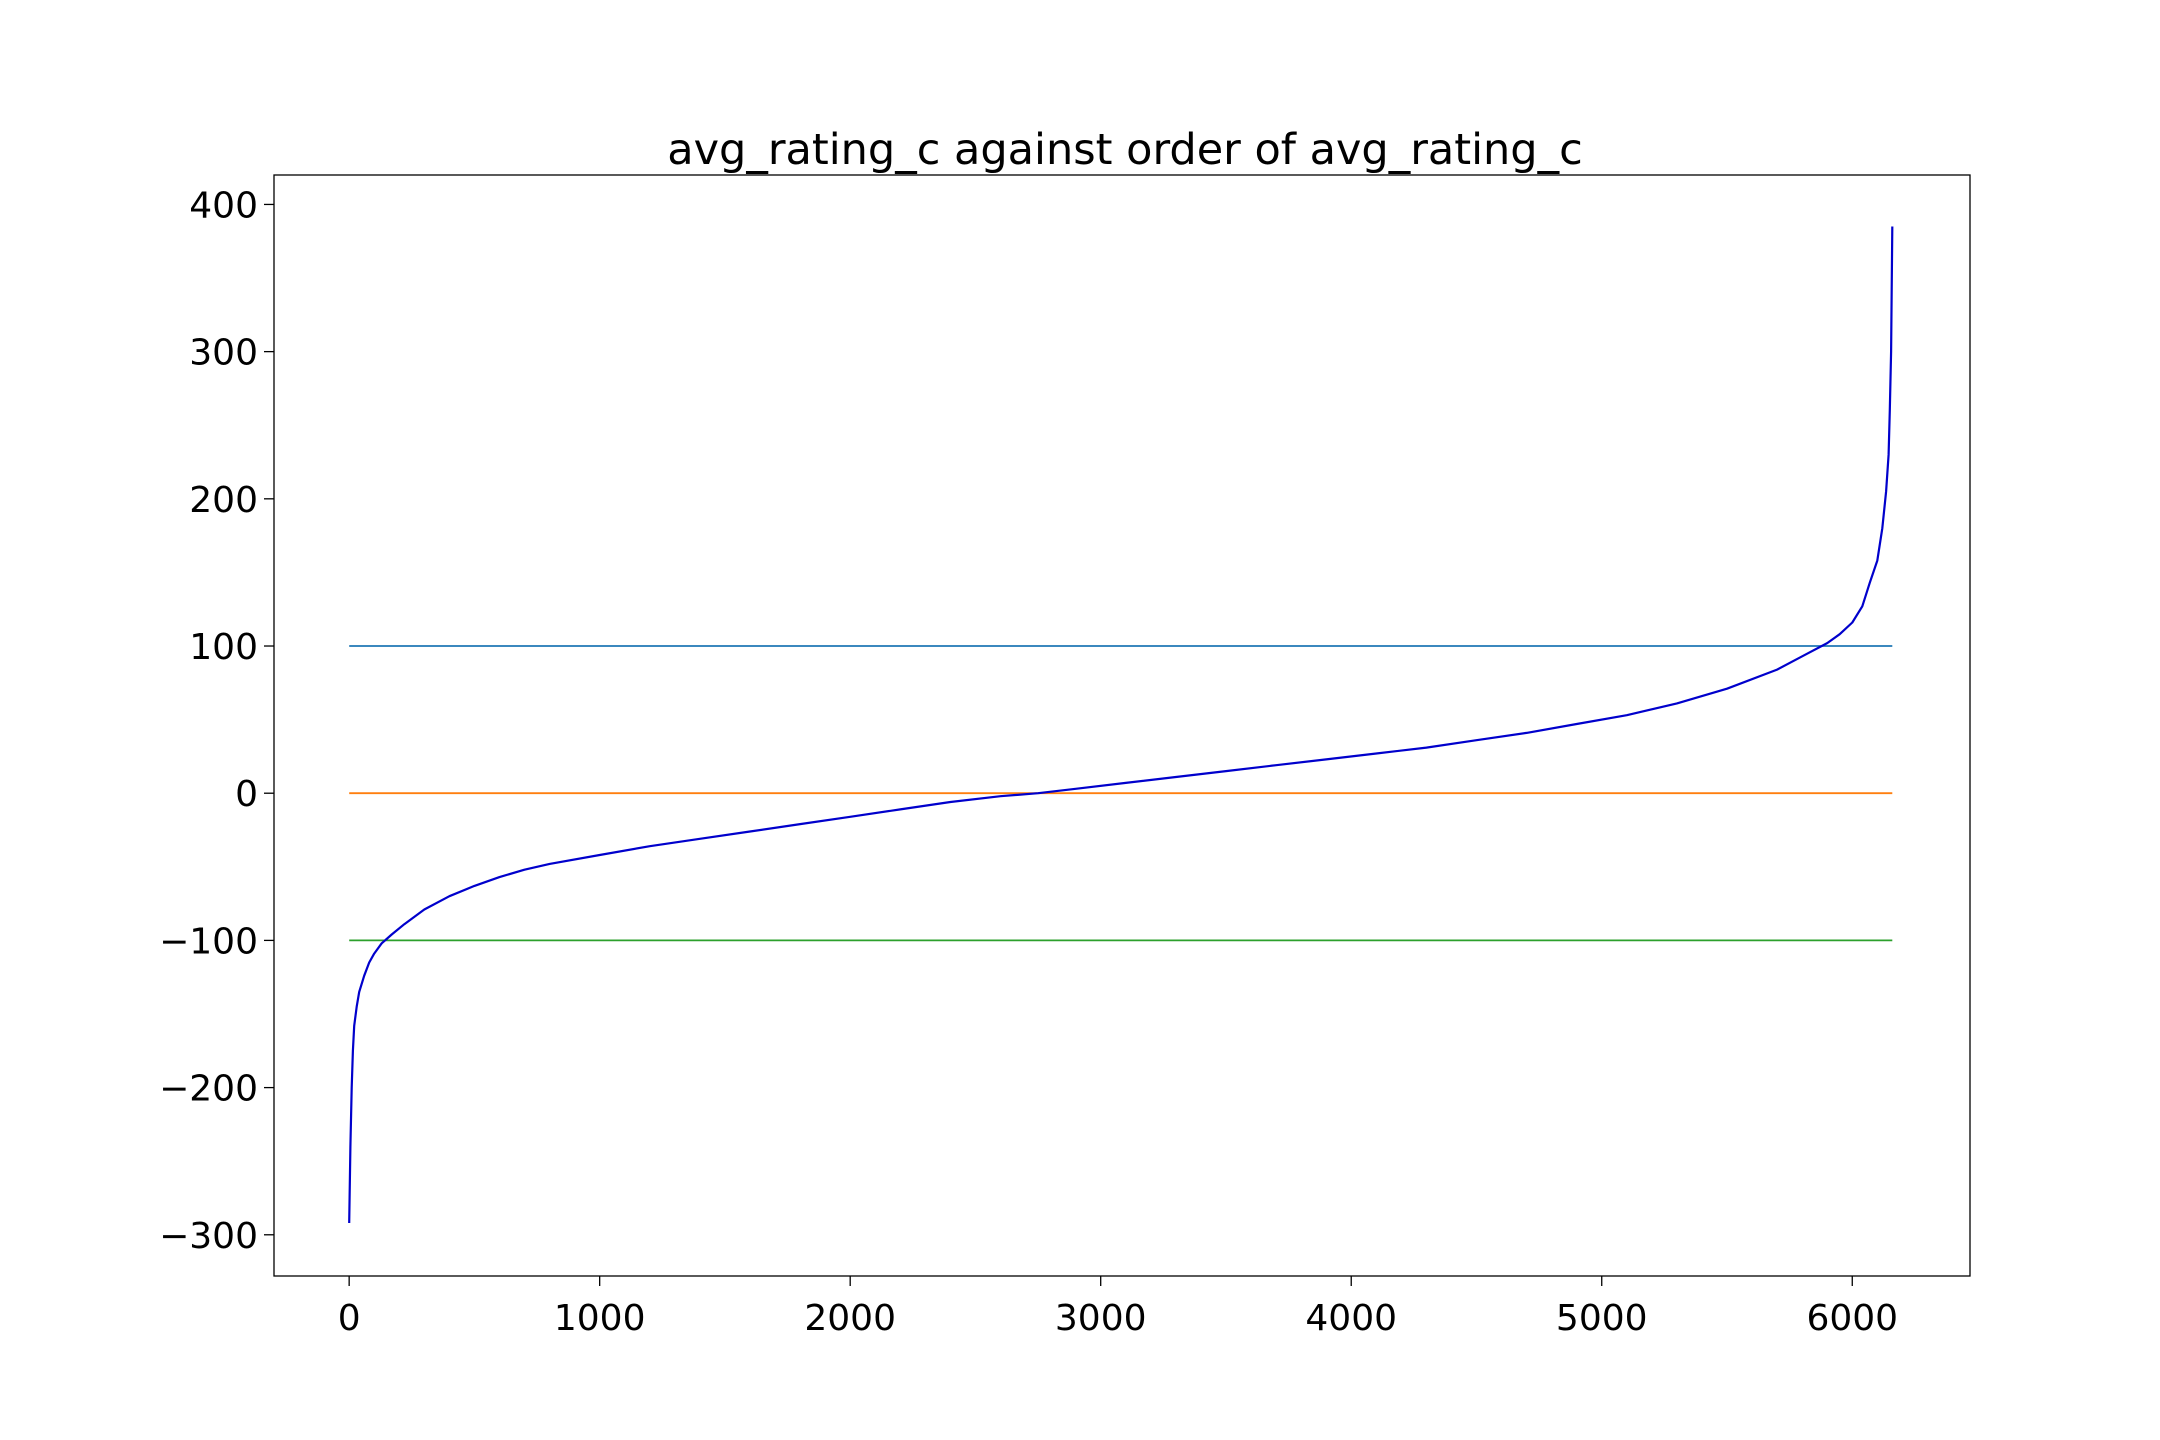 The width and height of the screenshot is (2160, 1440). Describe the element at coordinates (223, 353) in the screenshot. I see `y-tick-label: 300` at that location.